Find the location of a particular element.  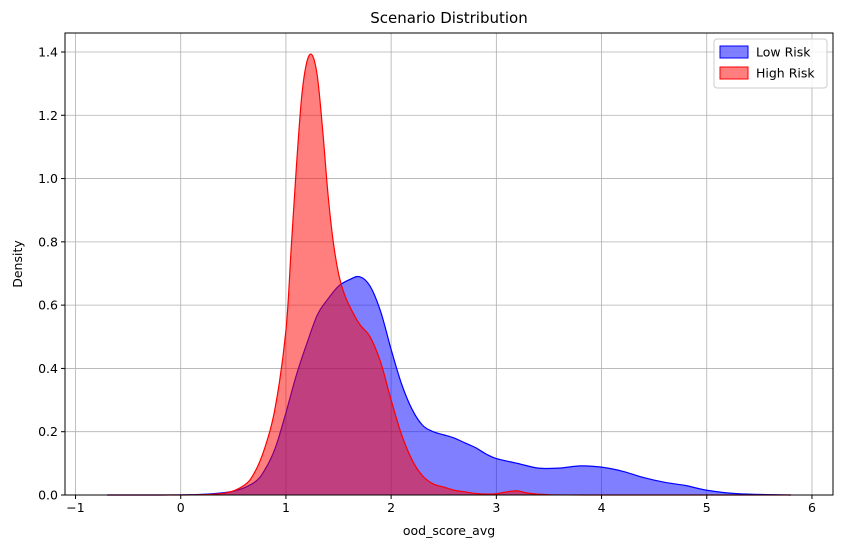

x-tick-label: 4 is located at coordinates (602, 507).